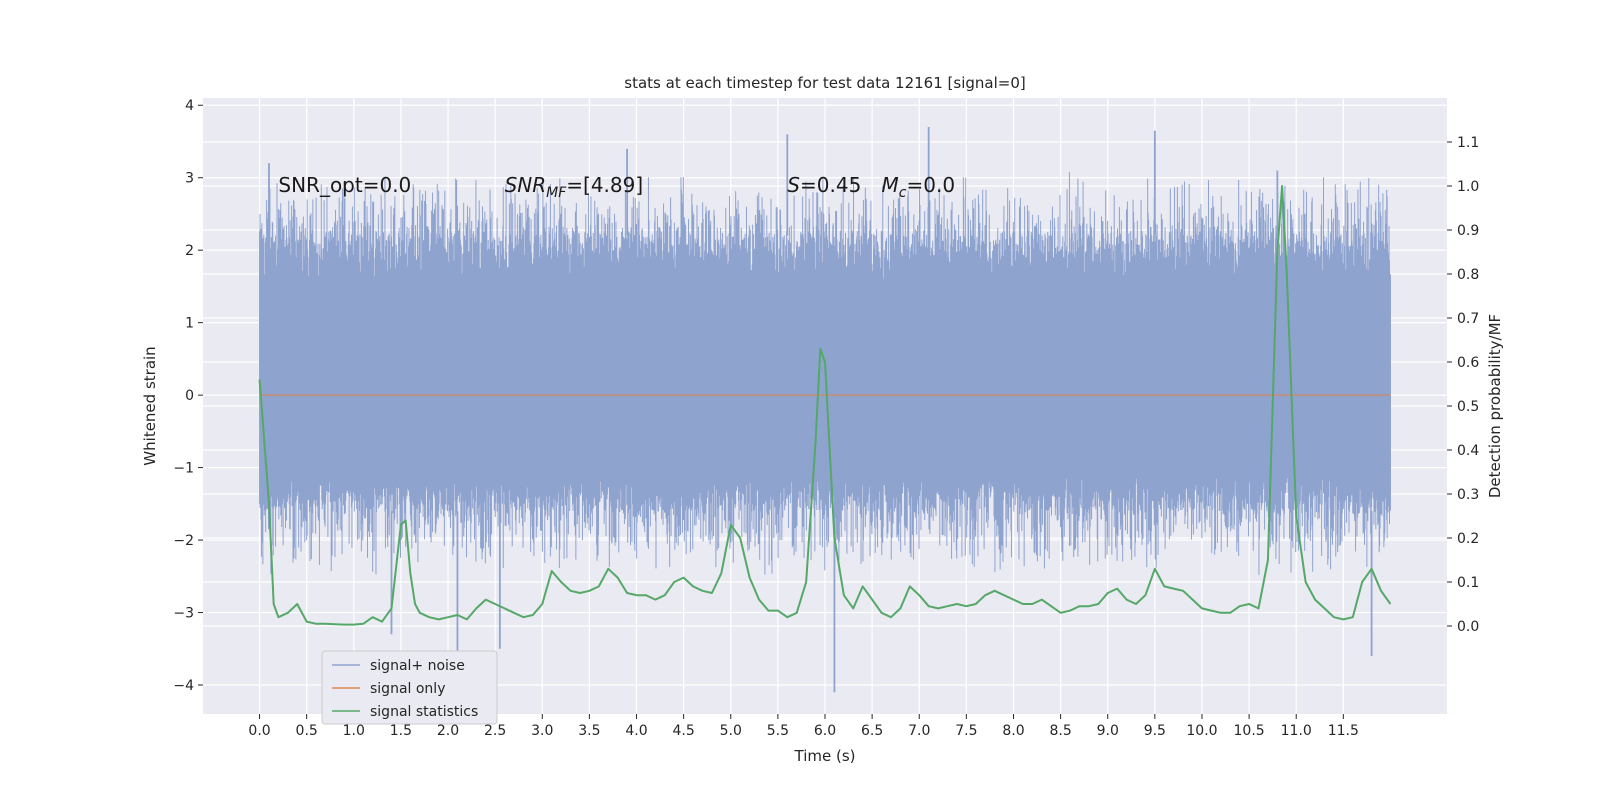 This screenshot has width=1600, height=800. Describe the element at coordinates (1013, 731) in the screenshot. I see `x-tick-label: 8.0` at that location.